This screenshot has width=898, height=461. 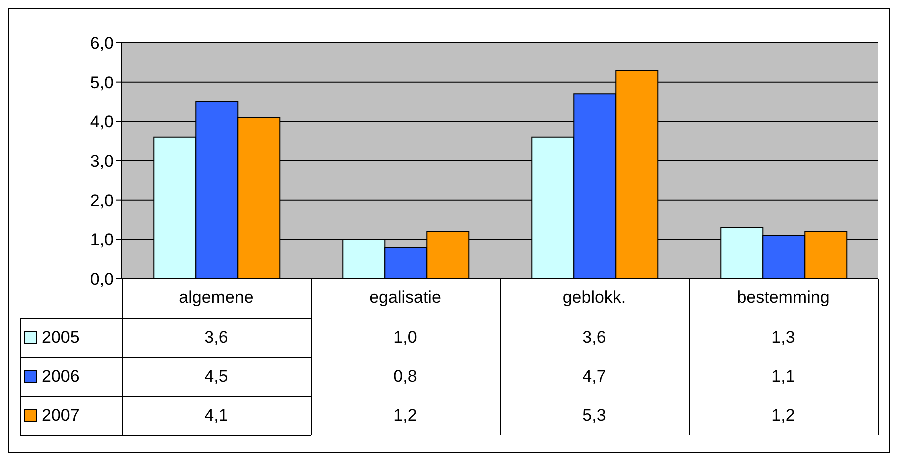 I want to click on legend-label: 2007, so click(x=61, y=416).